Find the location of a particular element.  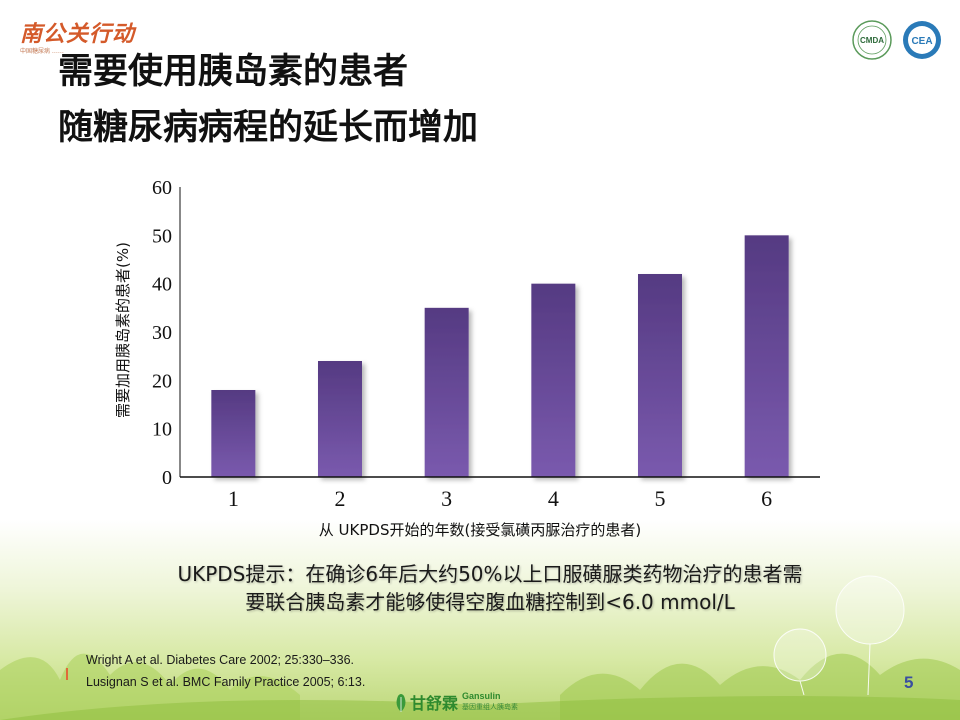

x-tick-label: 3 is located at coordinates (446, 498).